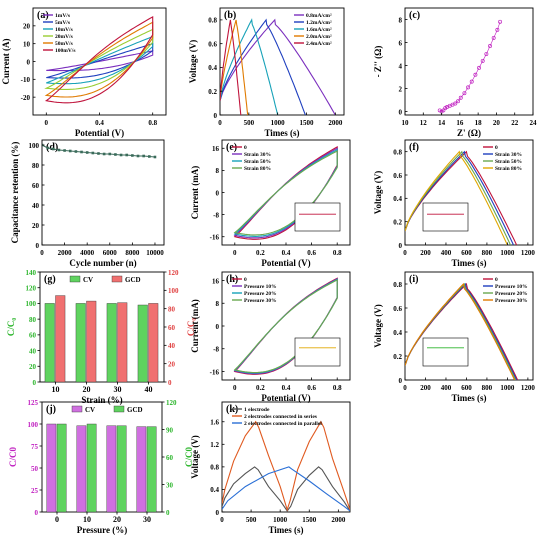 The height and width of the screenshot is (542, 550). I want to click on x-tick-label: 0.4, so click(286, 253).